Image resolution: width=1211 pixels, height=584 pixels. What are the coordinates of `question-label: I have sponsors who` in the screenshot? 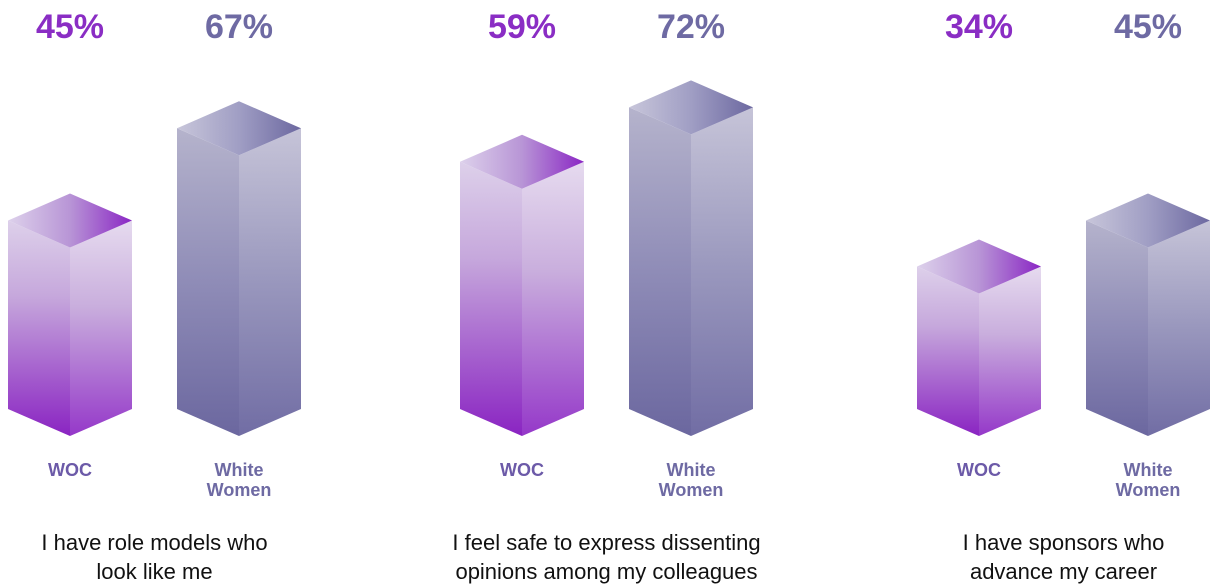 It's located at (1064, 542).